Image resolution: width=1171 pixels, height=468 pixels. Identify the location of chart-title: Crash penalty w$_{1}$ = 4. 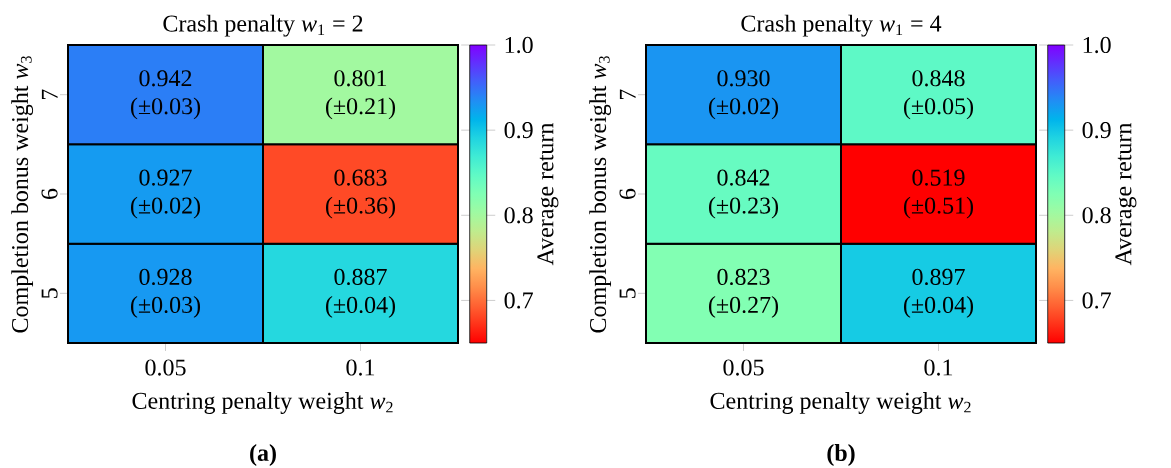
(841, 25).